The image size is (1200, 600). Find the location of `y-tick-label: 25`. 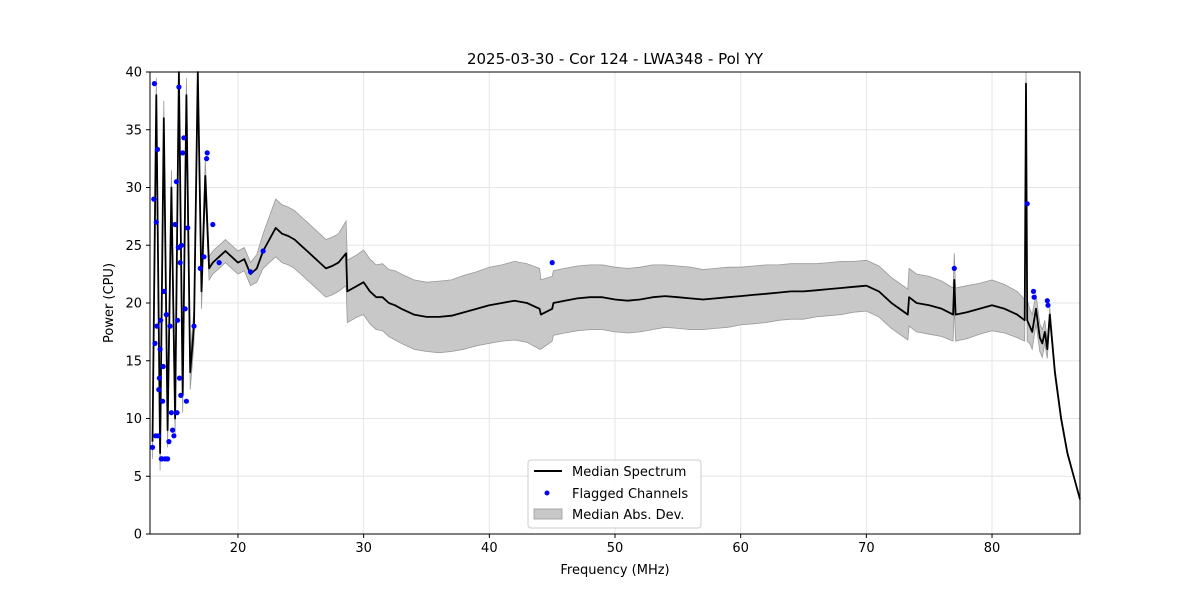

y-tick-label: 25 is located at coordinates (133, 246).